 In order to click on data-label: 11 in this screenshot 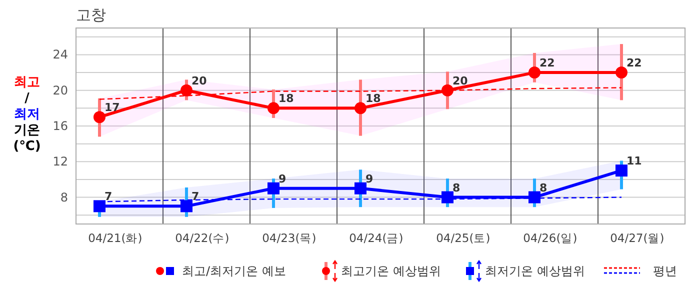, I will do `click(634, 161)`.